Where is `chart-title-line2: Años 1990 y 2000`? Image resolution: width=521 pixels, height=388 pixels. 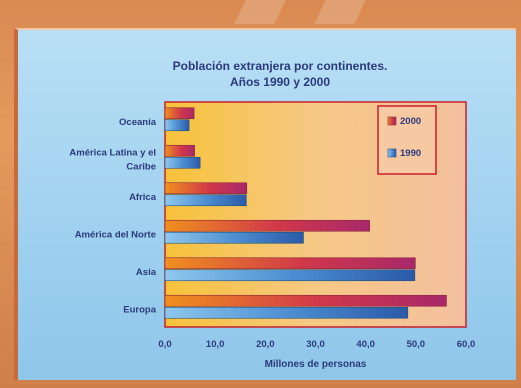
chart-title-line2: Años 1990 y 2000 is located at coordinates (280, 82).